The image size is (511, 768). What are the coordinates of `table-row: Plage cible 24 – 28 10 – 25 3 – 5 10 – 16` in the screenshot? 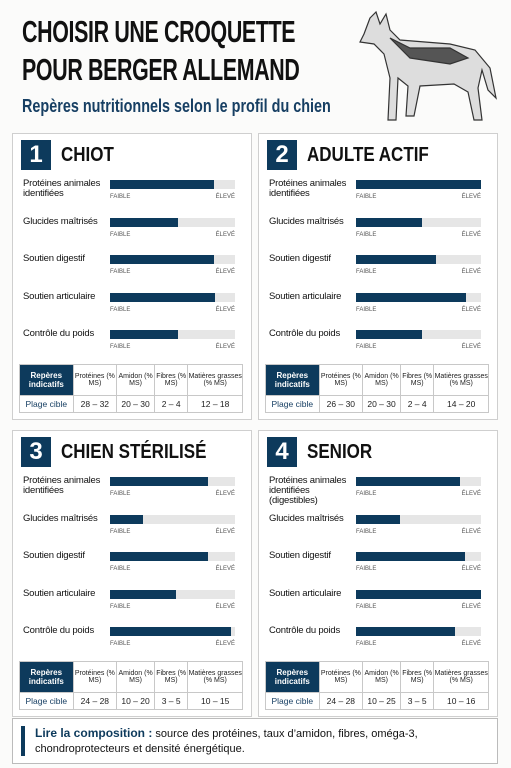 It's located at (377, 701).